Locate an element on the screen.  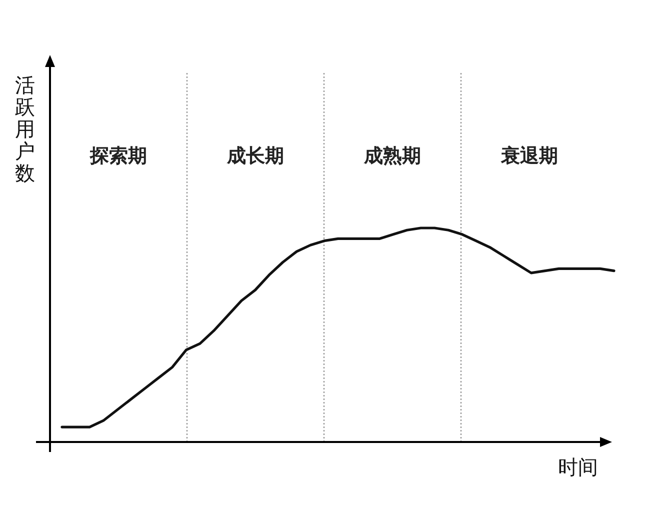
text: 成长期 is located at coordinates (255, 156).